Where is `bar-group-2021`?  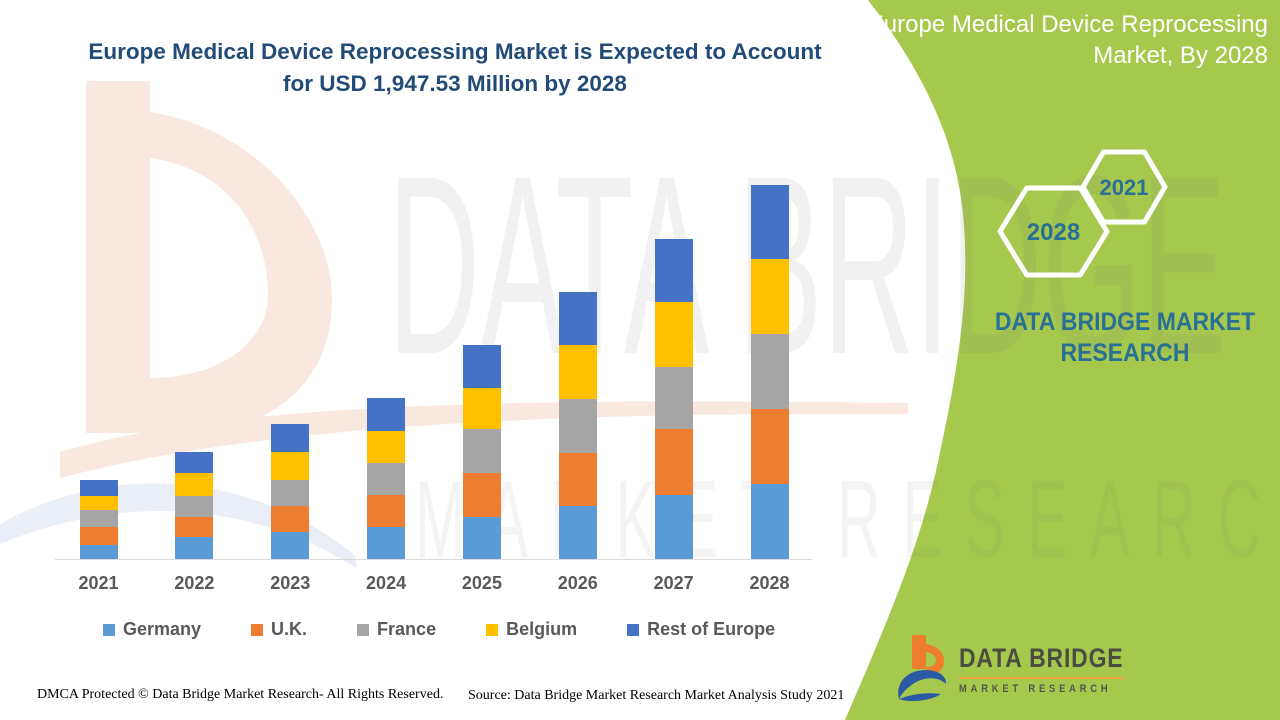 bar-group-2021 is located at coordinates (98, 519).